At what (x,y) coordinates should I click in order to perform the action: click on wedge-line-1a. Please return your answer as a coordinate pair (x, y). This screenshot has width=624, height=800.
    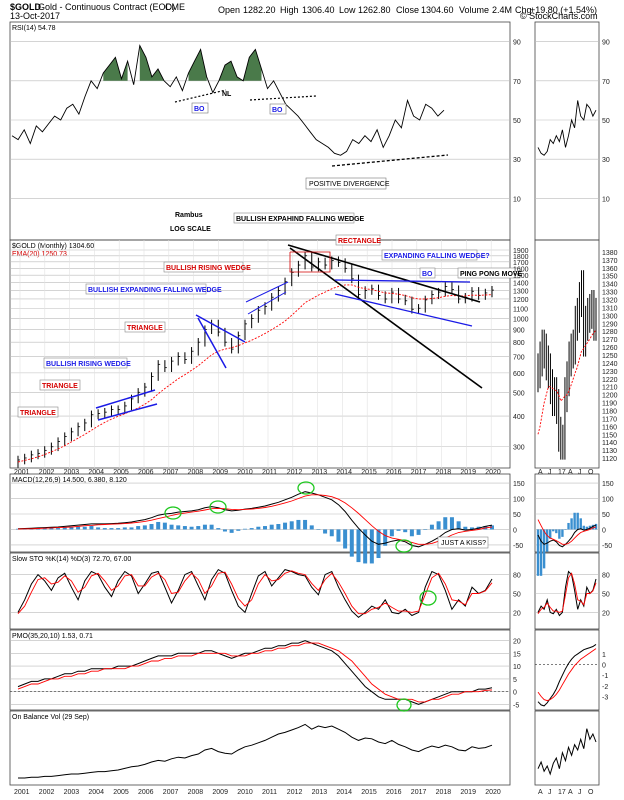
    Looking at the image, I should click on (125, 399).